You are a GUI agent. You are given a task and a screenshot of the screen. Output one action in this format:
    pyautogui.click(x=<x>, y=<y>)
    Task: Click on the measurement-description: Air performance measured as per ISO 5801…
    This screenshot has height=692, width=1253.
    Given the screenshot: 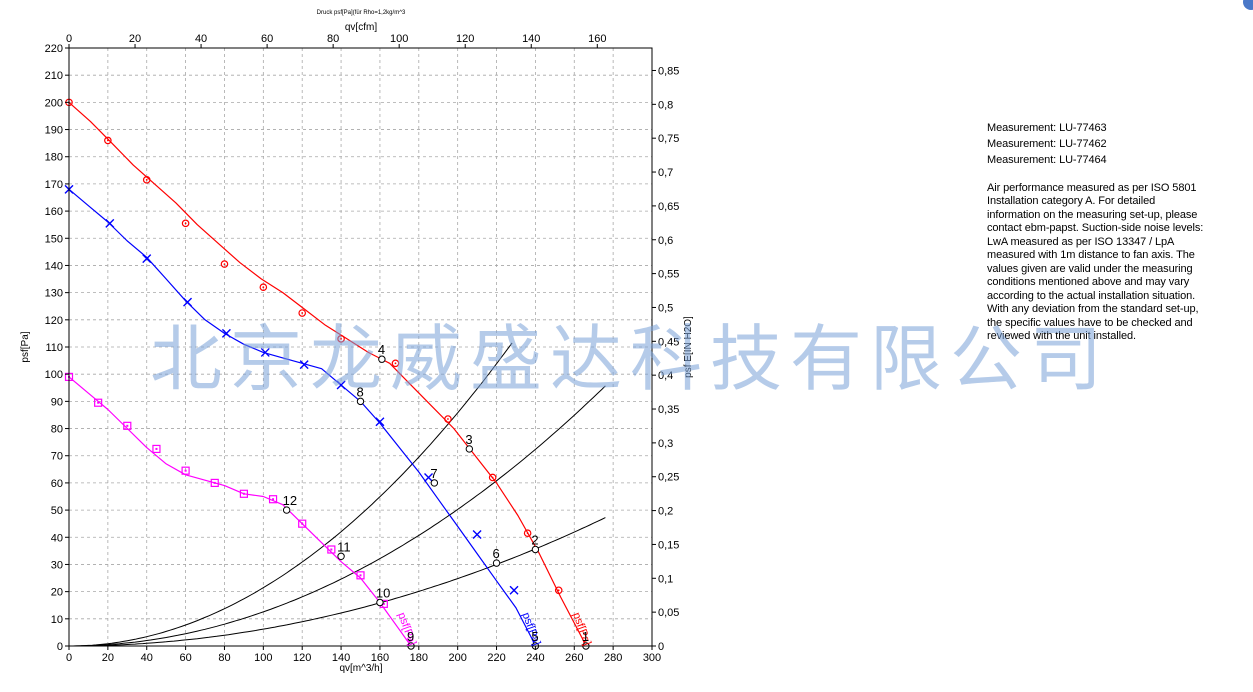 What is the action you would take?
    pyautogui.click(x=1095, y=262)
    